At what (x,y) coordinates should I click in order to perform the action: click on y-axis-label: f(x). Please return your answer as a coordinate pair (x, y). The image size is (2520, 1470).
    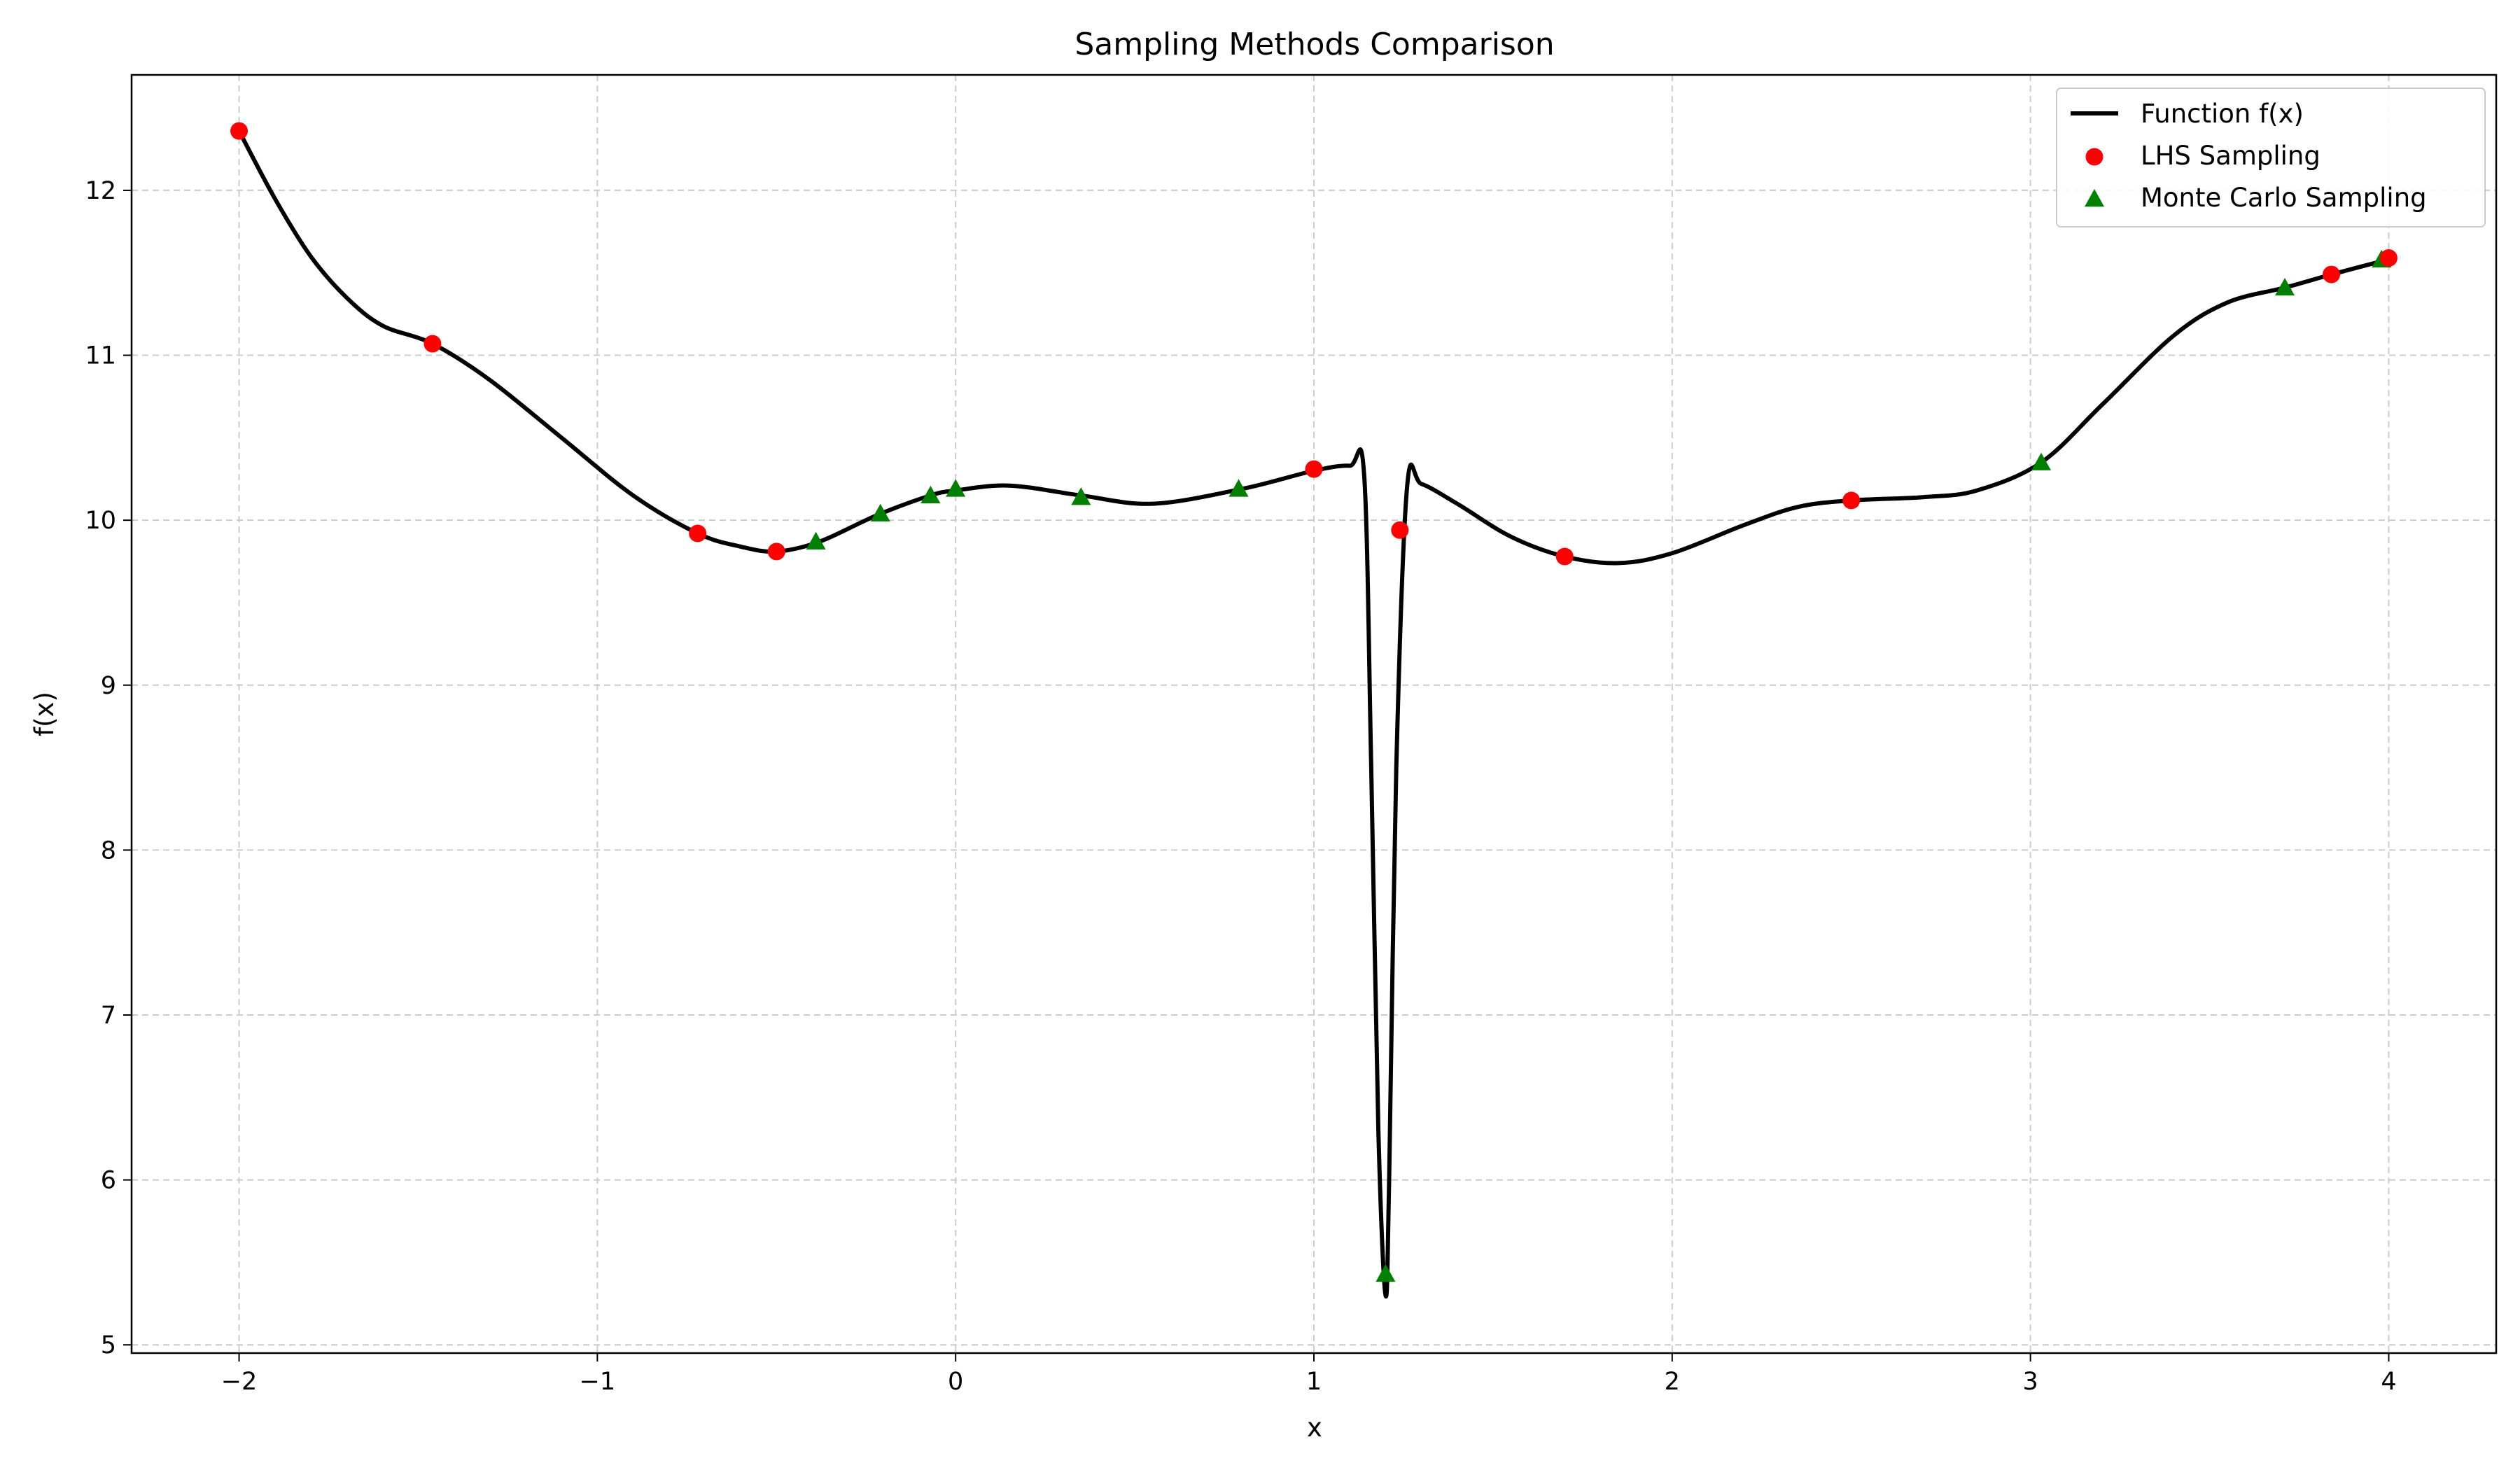
    Looking at the image, I should click on (44, 714).